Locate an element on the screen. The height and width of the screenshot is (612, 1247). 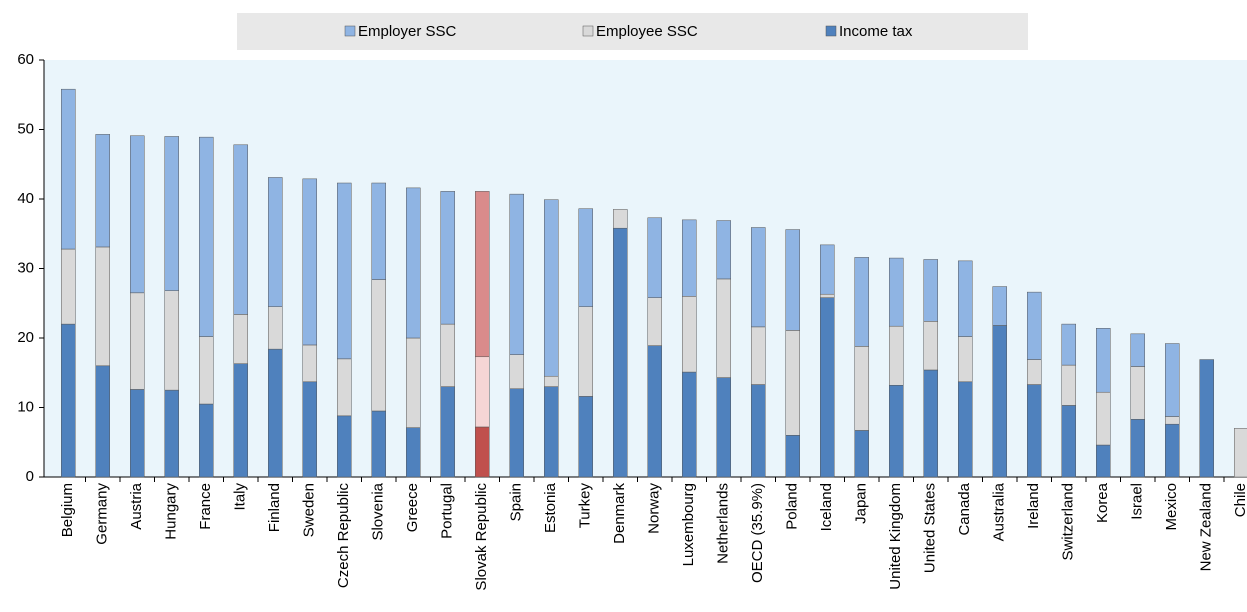
x-tick-label: Czech Republic is located at coordinates (343, 536).